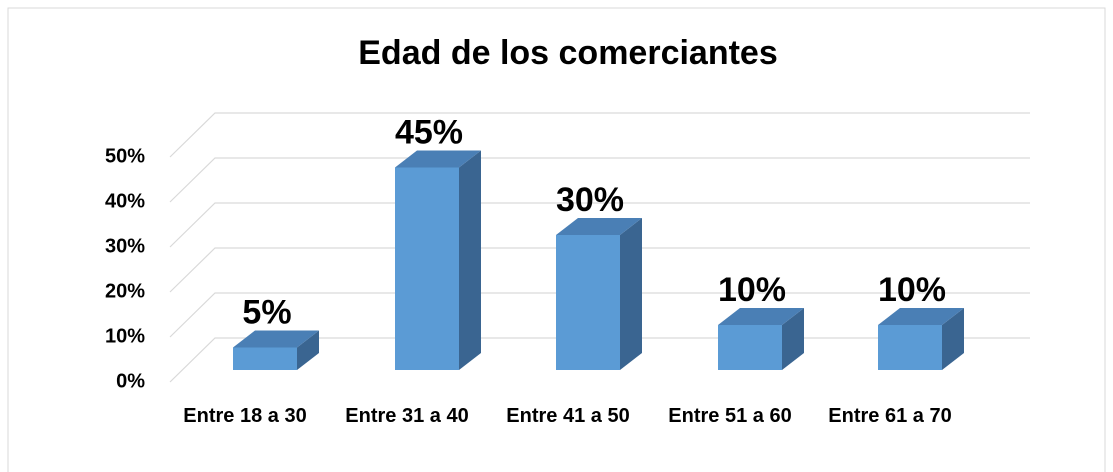 This screenshot has height=472, width=1113. I want to click on y-tick-label: 40%, so click(125, 201).